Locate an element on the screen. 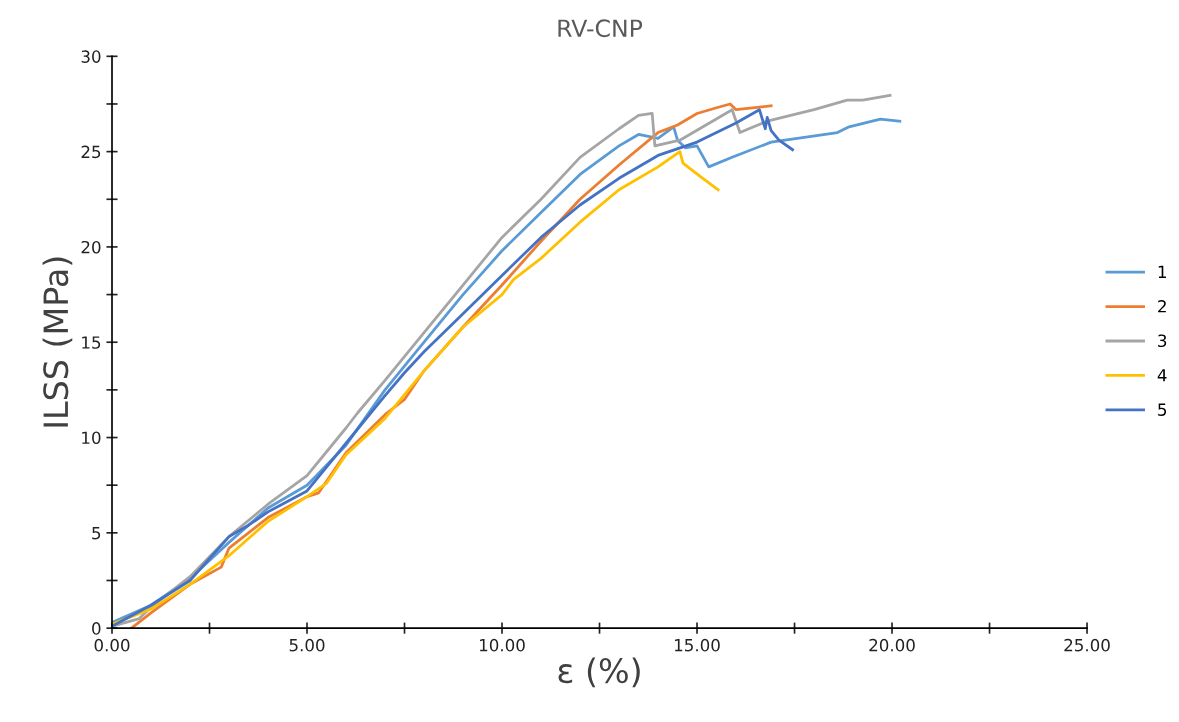 The image size is (1179, 722). x-tick-label: 15.00 is located at coordinates (697, 645).